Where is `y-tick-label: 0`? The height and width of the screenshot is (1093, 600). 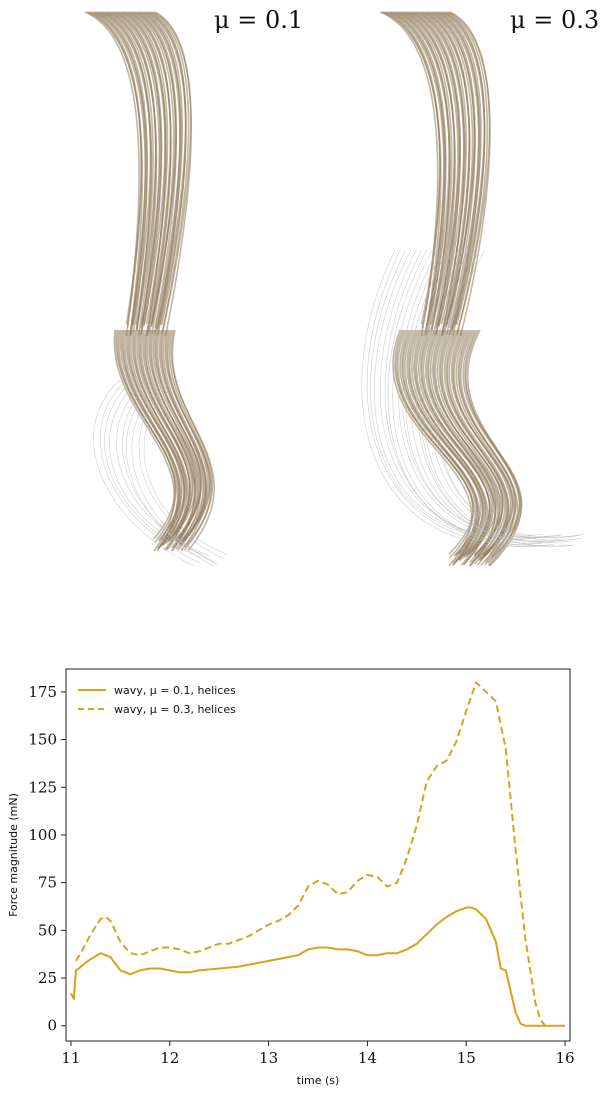 y-tick-label: 0 is located at coordinates (52, 1026).